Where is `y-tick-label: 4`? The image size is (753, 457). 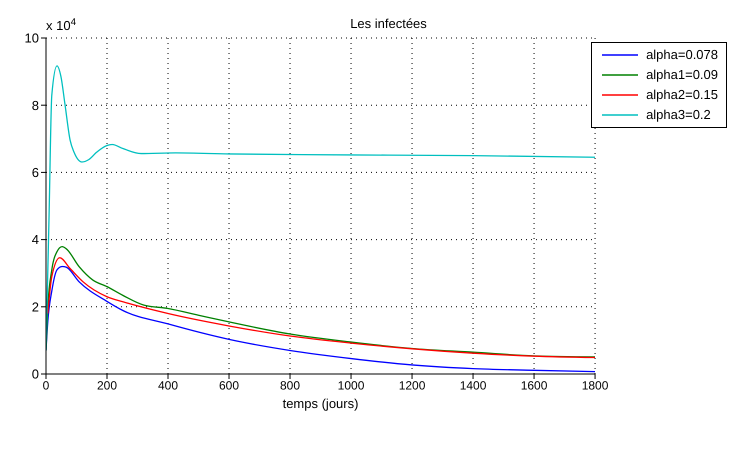 y-tick-label: 4 is located at coordinates (35, 240).